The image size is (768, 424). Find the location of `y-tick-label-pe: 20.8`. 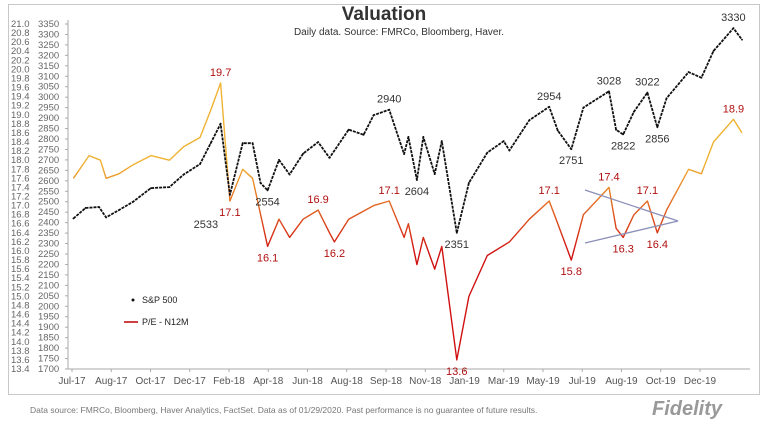

y-tick-label-pe: 20.8 is located at coordinates (20, 33).